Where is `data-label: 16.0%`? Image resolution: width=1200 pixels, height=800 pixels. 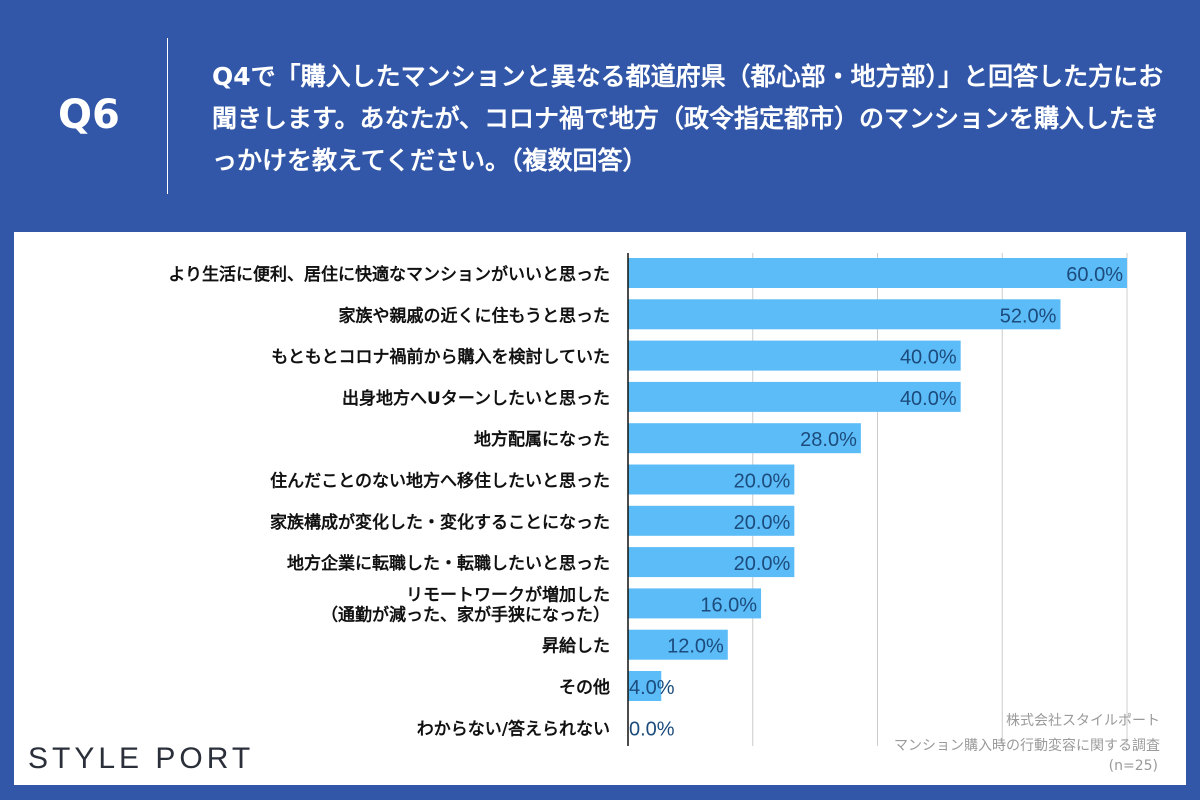
data-label: 16.0% is located at coordinates (728, 605).